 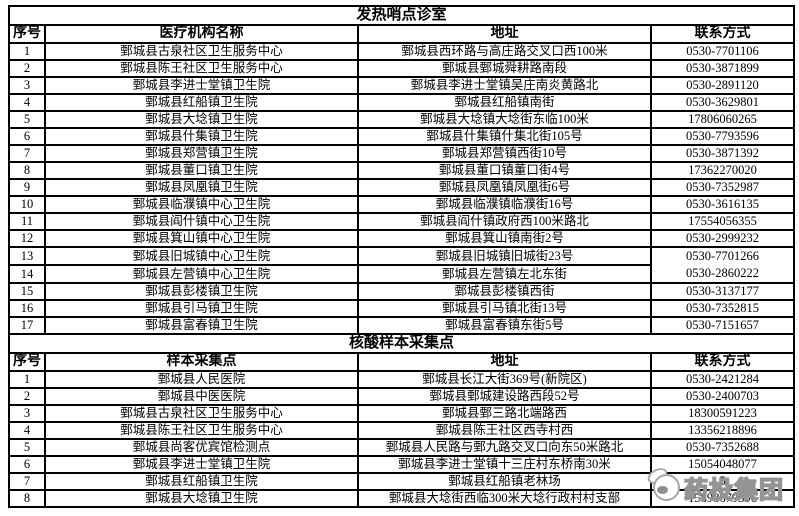 What do you see at coordinates (402, 187) in the screenshot?
I see `table-row: 9 鄄城县凤凰镇卫生院 鄄城县凤凰镇凤凰街6号 0530-7352987` at bounding box center [402, 187].